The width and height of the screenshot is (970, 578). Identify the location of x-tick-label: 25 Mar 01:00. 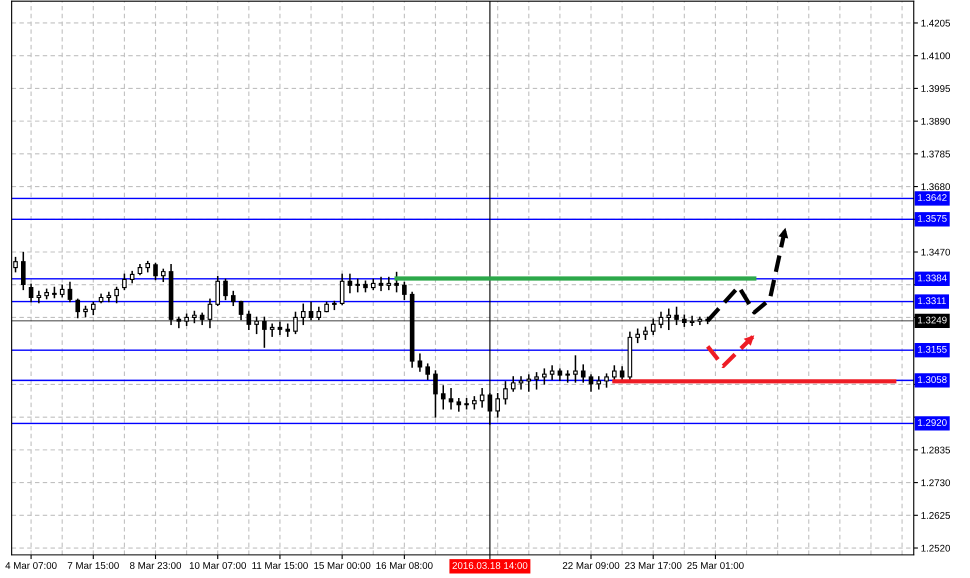
(715, 565).